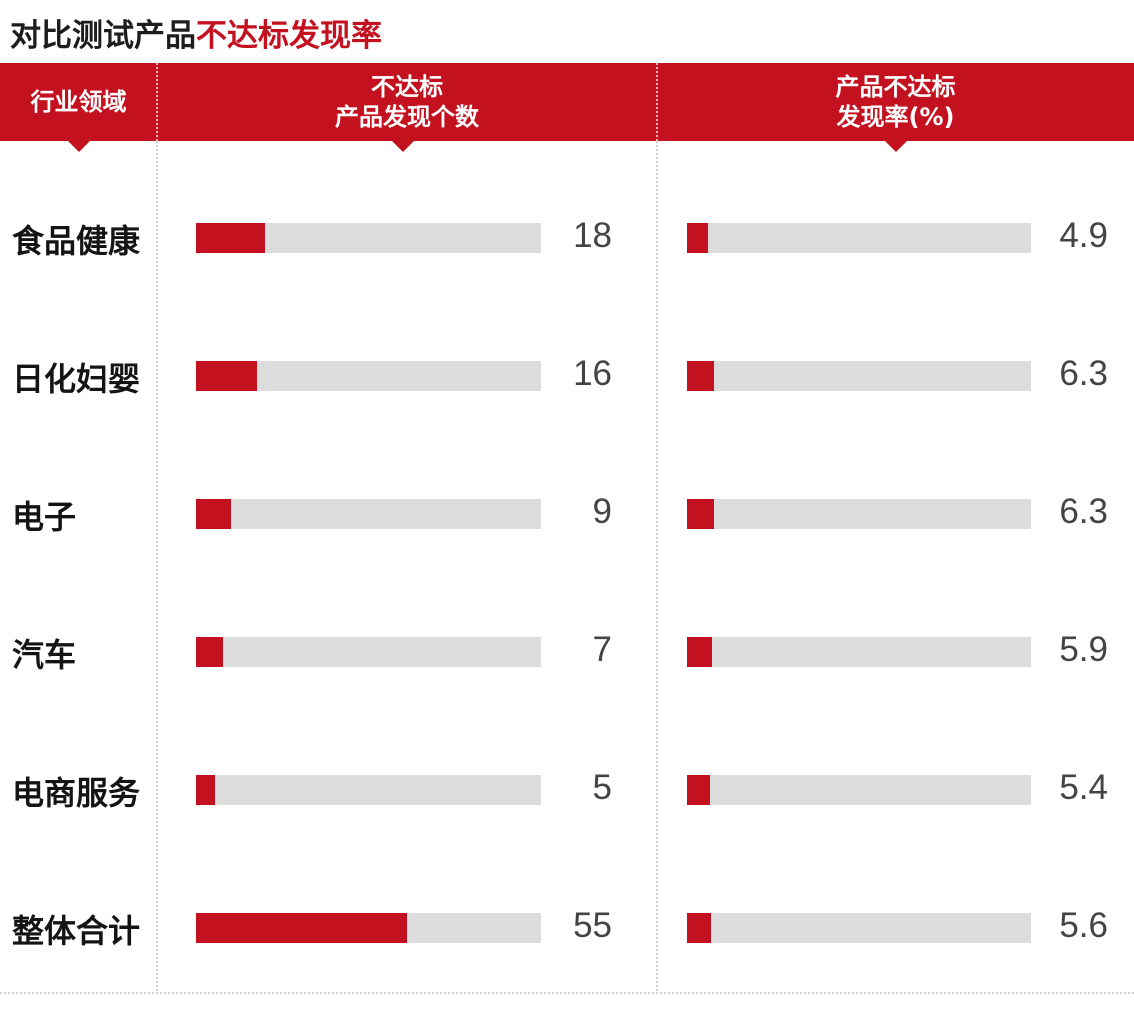 The width and height of the screenshot is (1134, 1013). Describe the element at coordinates (895, 102) in the screenshot. I see `header-rate: 产品不达标 发现率(%)` at that location.